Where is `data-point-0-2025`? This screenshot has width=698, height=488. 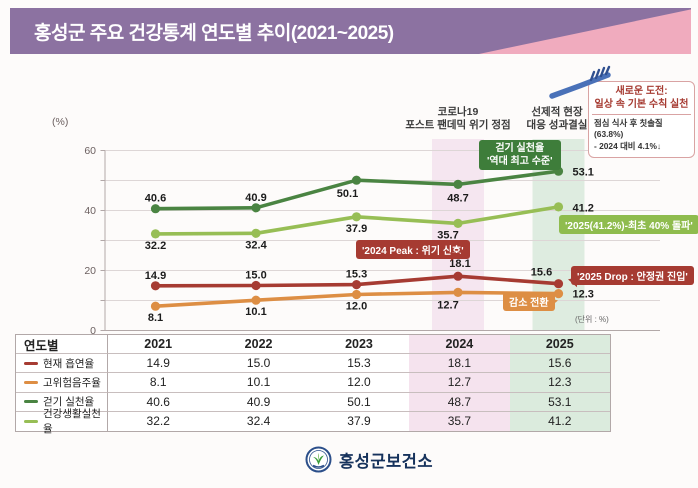
data-point-0-2025 is located at coordinates (558, 284).